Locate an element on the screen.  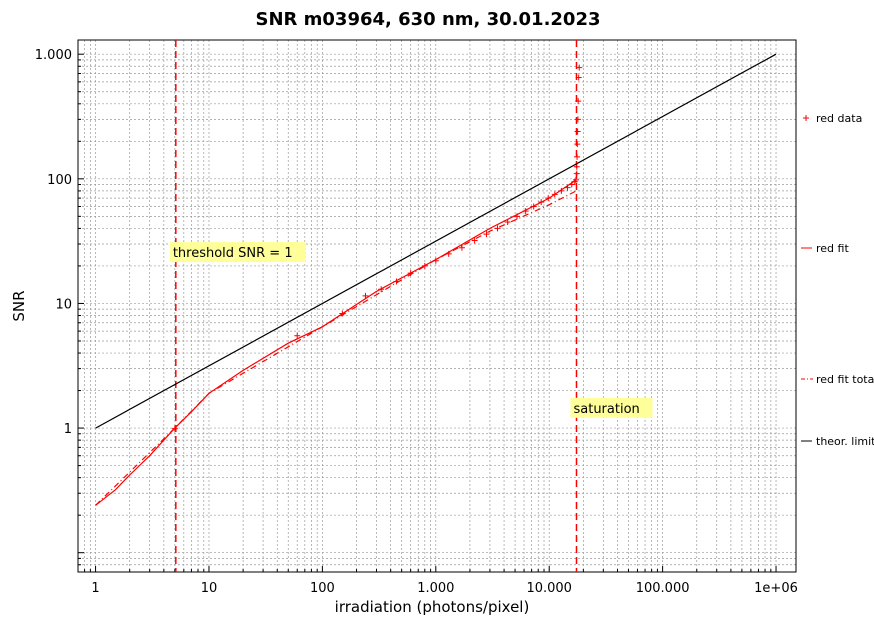
x-tick-label: 100.000 is located at coordinates (663, 588).